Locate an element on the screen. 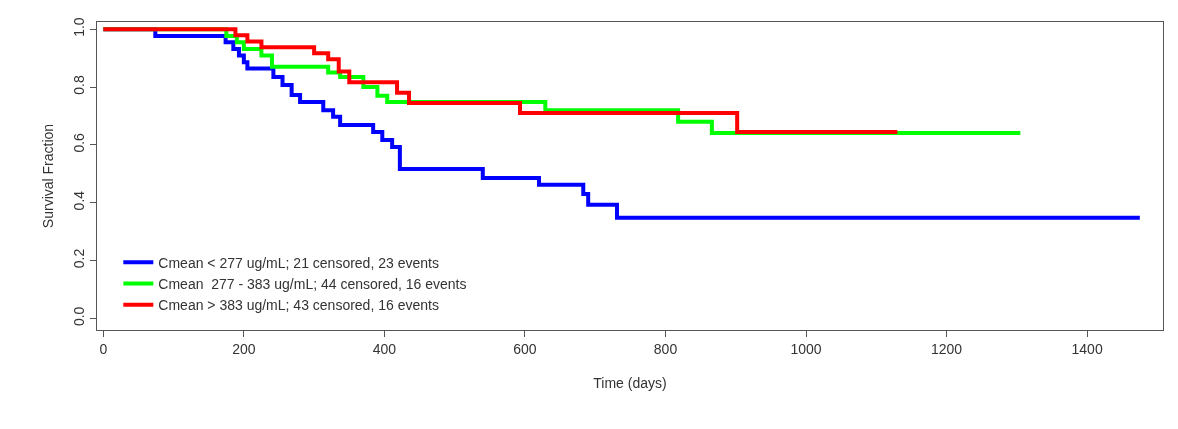  legend-label: Cmean < 277 ug/mL; 21 censored, 23 events is located at coordinates (298, 262).